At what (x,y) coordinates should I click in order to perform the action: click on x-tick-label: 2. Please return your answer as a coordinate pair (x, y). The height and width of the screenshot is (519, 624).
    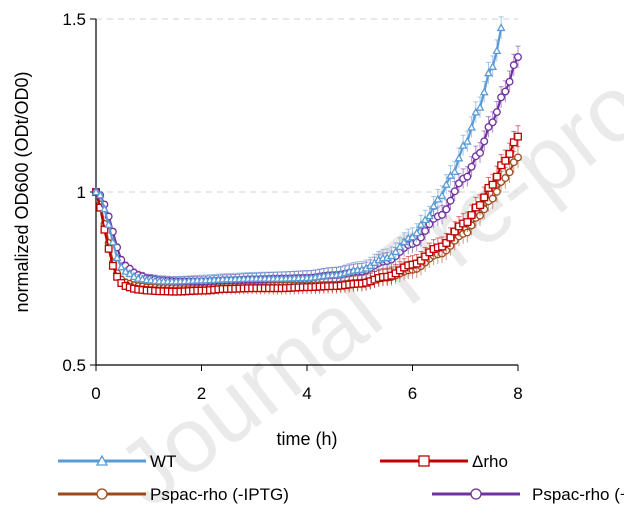
    Looking at the image, I should click on (201, 393).